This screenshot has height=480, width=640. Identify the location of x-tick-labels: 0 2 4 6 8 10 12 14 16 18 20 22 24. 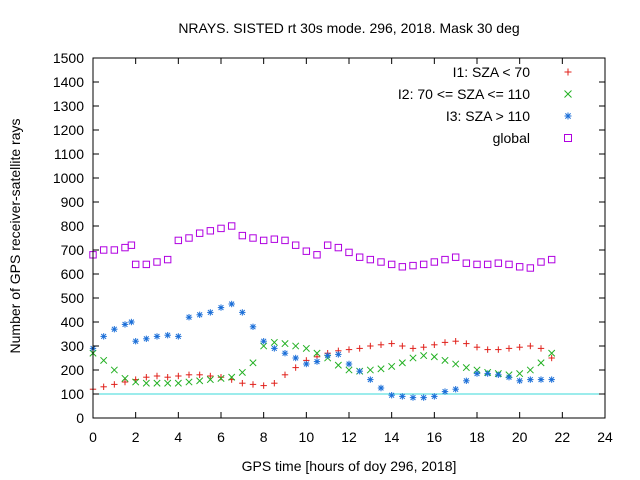
(351, 437).